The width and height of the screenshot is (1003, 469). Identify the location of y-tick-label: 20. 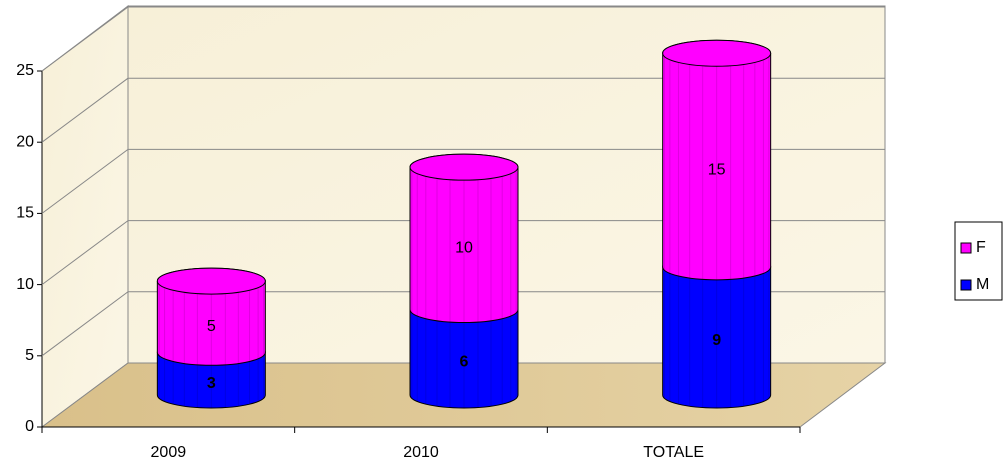
(25, 141).